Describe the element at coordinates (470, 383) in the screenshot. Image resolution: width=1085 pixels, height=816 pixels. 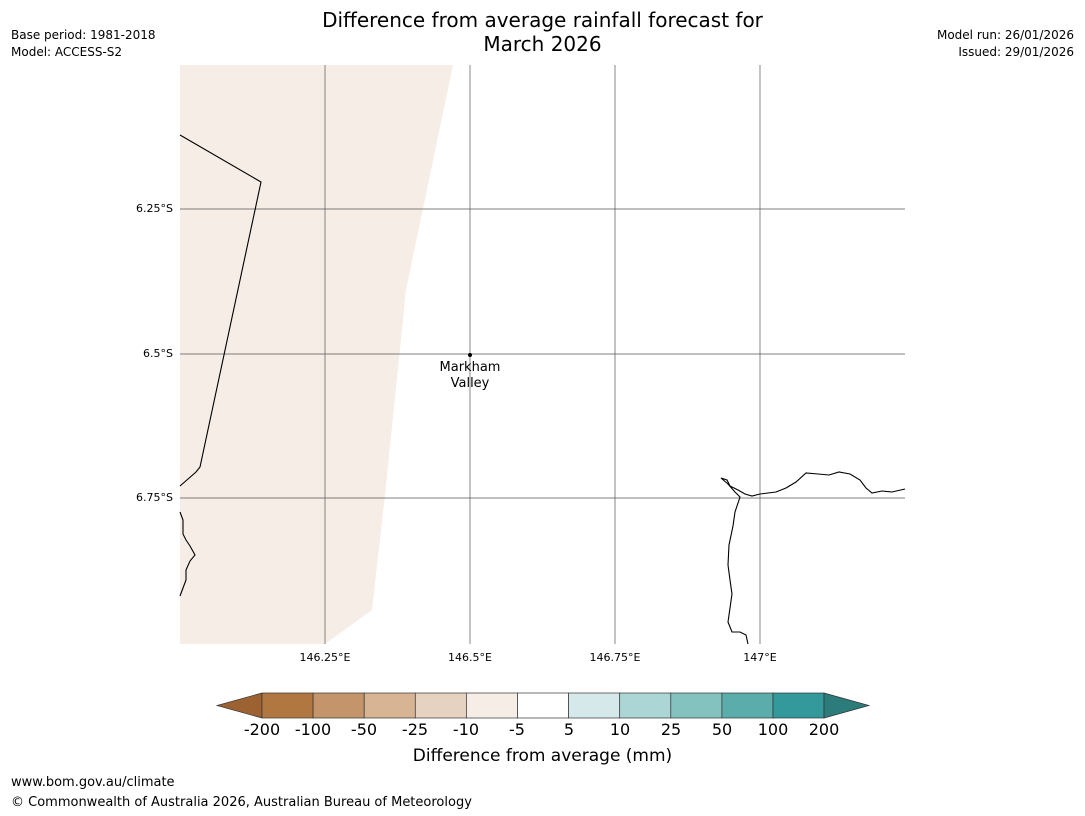
I see `place-label-line-2: Valley` at that location.